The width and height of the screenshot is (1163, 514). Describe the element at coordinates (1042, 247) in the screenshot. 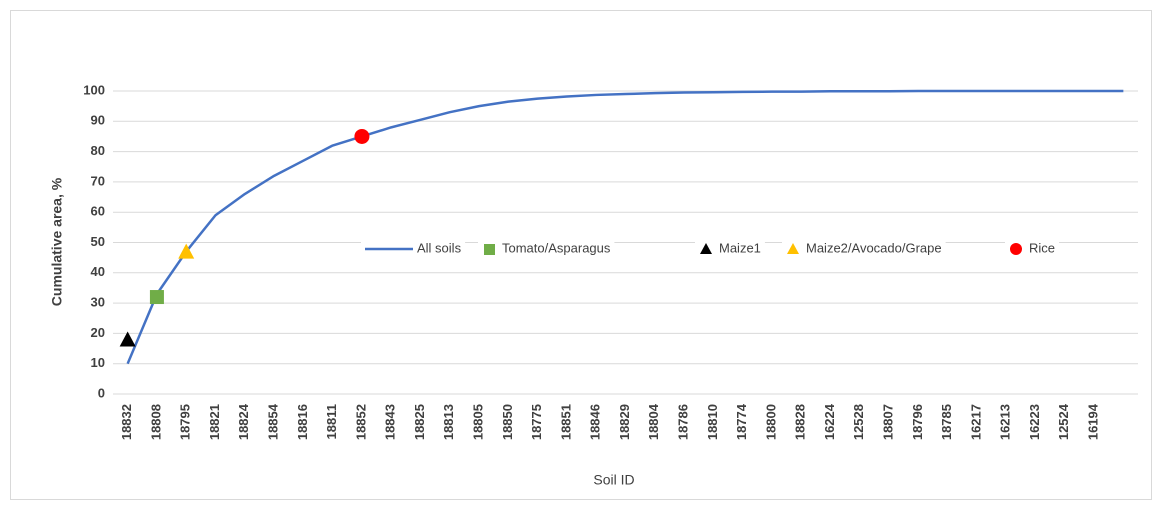

I see `legend-label: Rice` at that location.